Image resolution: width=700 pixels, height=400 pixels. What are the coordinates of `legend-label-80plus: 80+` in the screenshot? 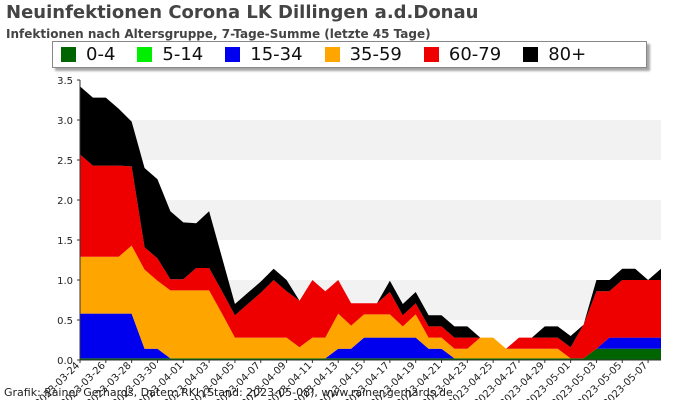 It's located at (567, 54).